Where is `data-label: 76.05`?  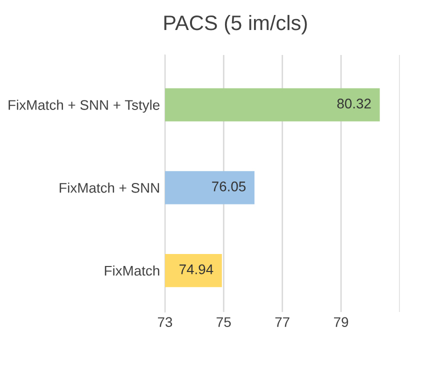 data-label: 76.05 is located at coordinates (229, 187).